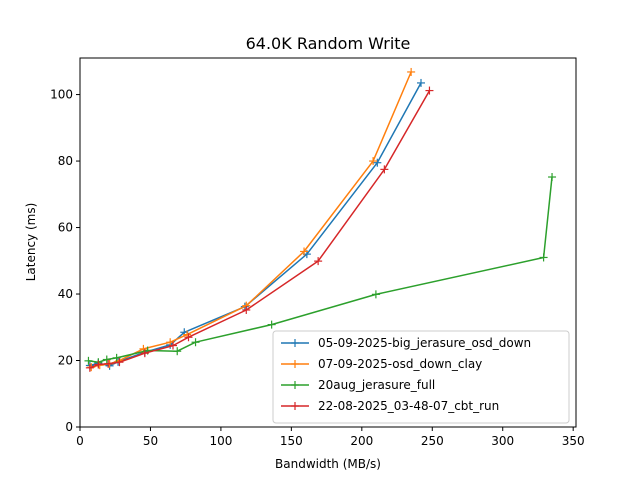 This screenshot has height=480, width=640. Describe the element at coordinates (65, 361) in the screenshot. I see `y-tick-label: 20` at that location.